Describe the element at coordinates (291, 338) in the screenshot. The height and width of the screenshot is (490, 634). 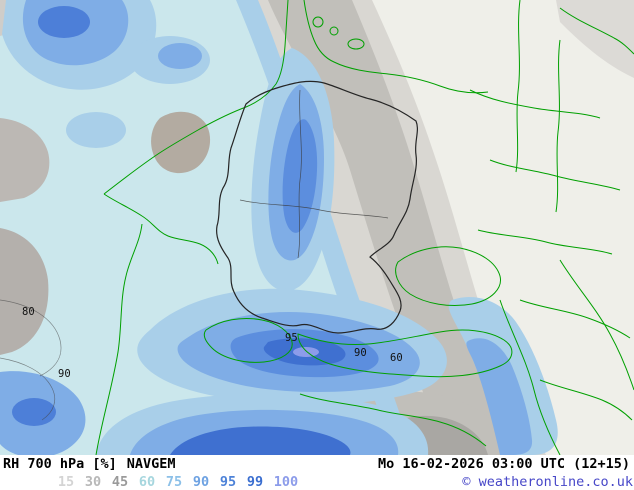
I see `contour-label-95: 95` at that location.